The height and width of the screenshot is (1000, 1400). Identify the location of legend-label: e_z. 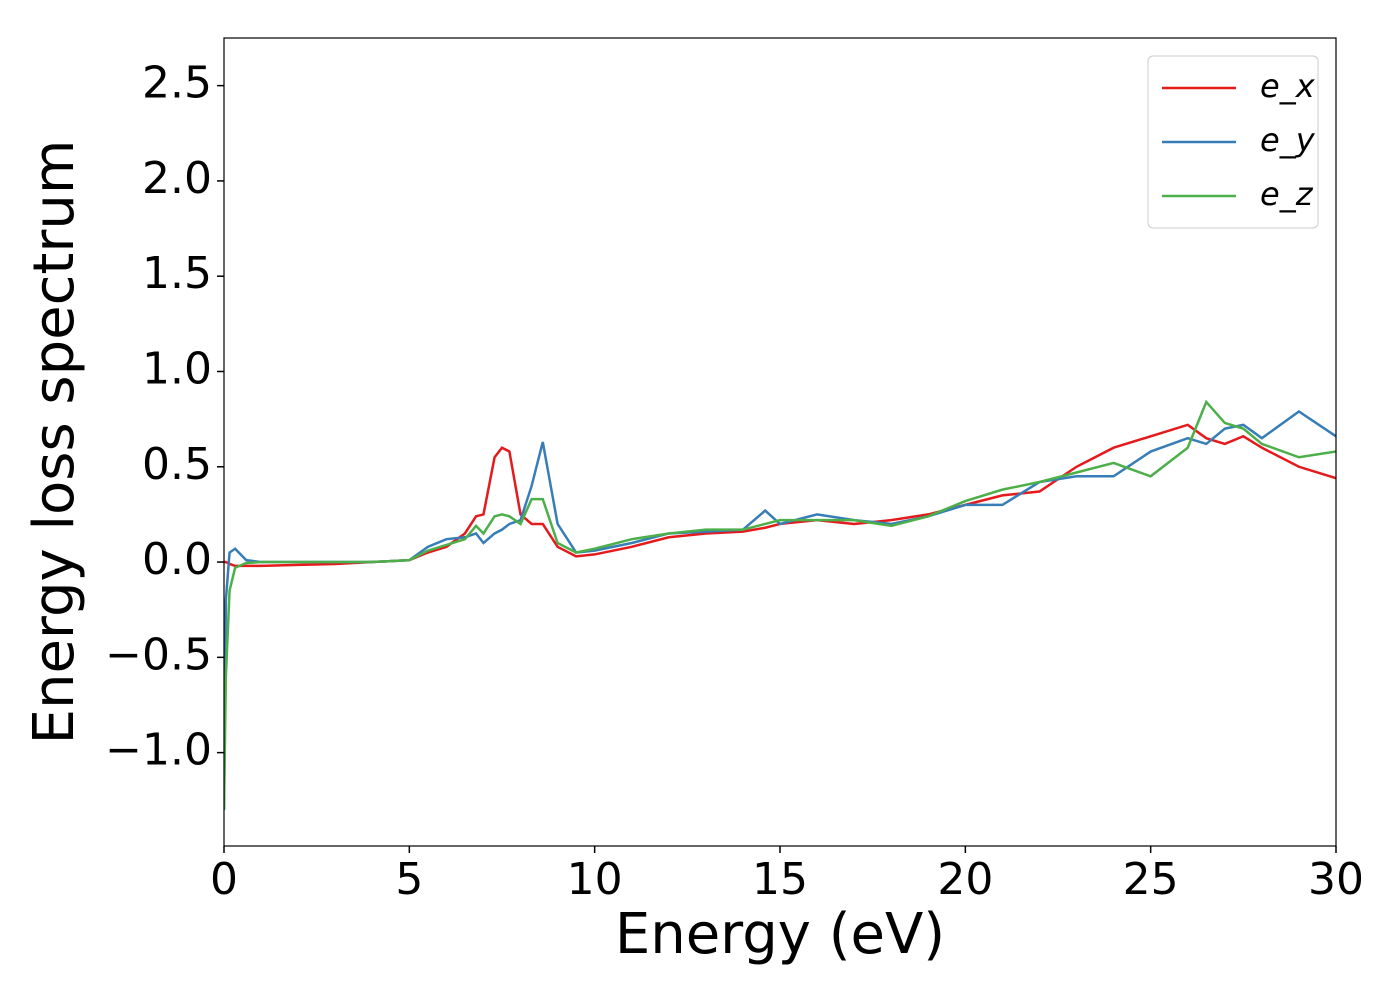
(1287, 194).